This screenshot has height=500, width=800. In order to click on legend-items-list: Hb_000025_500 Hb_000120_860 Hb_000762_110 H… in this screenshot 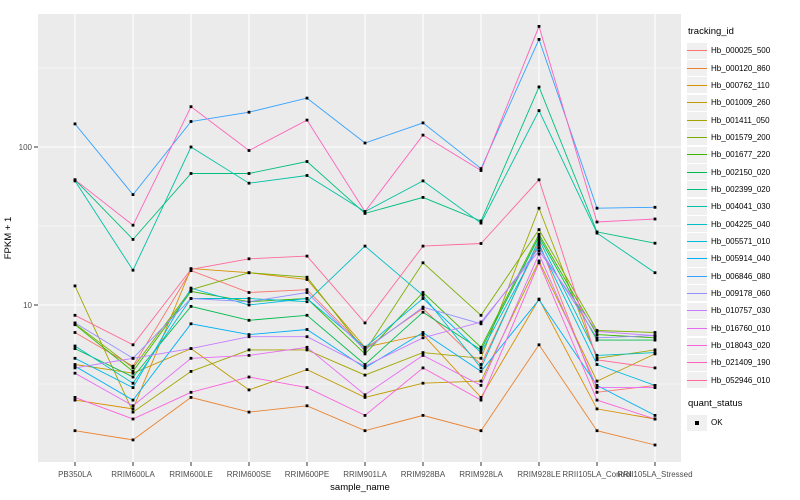, I will do `click(743, 215)`.